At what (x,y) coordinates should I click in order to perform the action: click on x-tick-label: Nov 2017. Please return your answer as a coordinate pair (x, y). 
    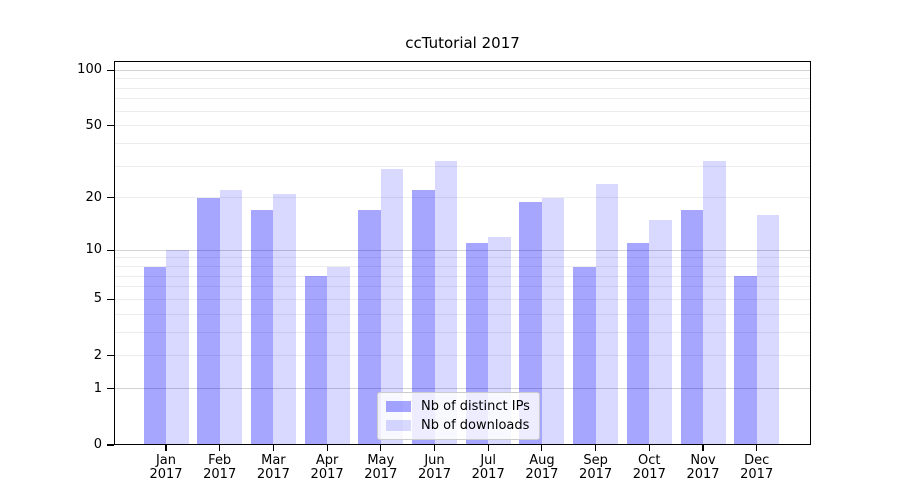
    Looking at the image, I should click on (703, 467).